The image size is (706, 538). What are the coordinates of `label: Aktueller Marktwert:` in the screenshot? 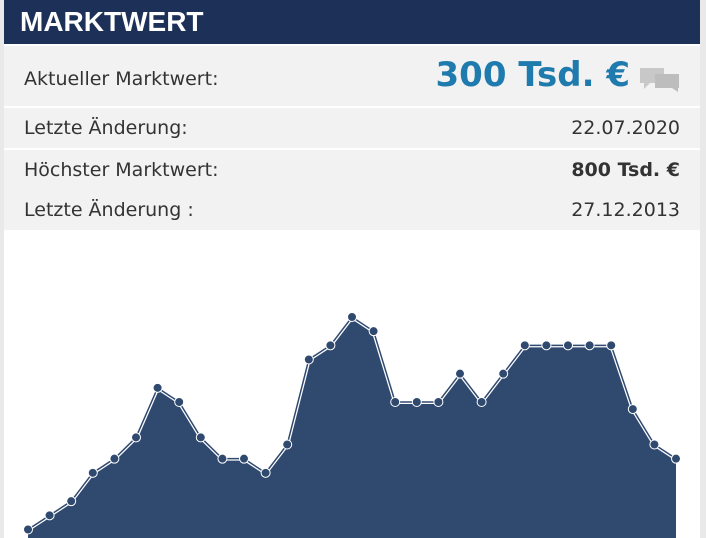 It's located at (121, 79).